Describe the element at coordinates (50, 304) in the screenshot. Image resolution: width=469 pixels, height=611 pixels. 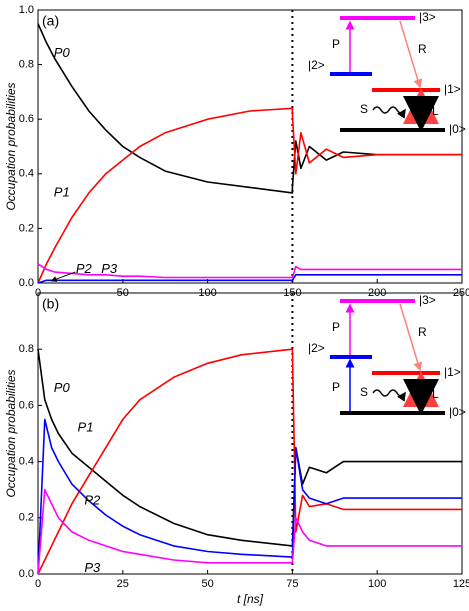
I see `panel-label: (b)` at that location.